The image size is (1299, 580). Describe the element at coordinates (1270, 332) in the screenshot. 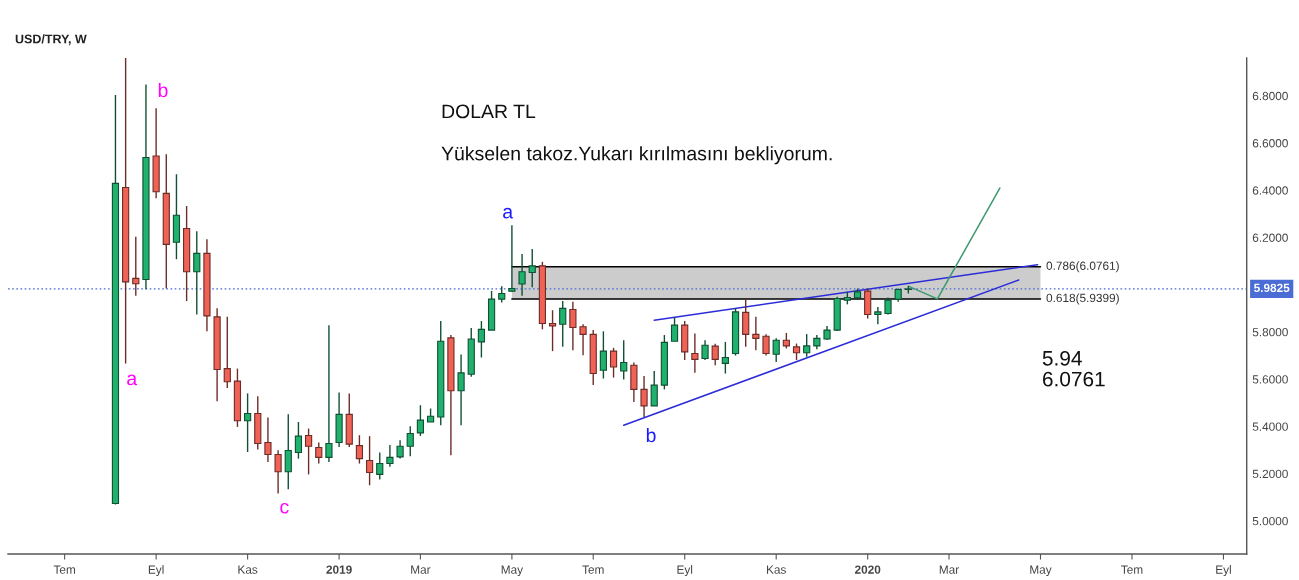

I see `y-tick-label: 5.8000` at that location.